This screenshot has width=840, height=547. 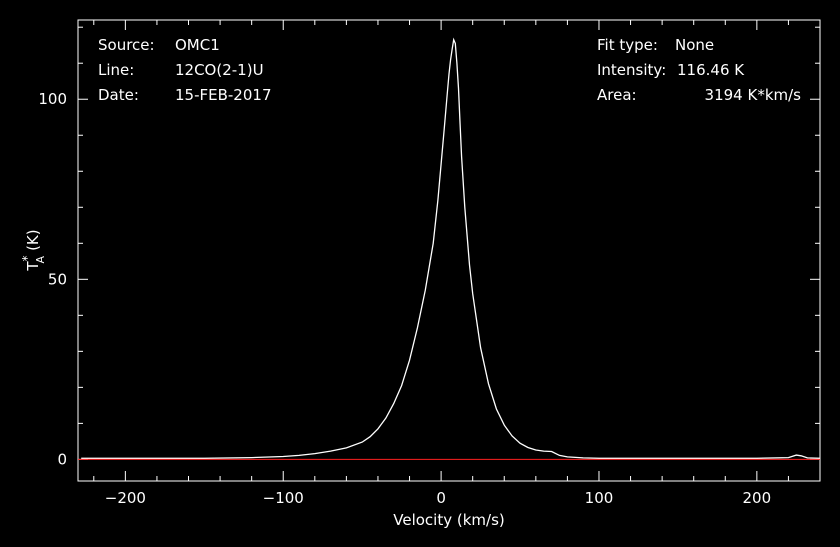 What do you see at coordinates (223, 95) in the screenshot?
I see `date-value: 15-FEB-2017` at bounding box center [223, 95].